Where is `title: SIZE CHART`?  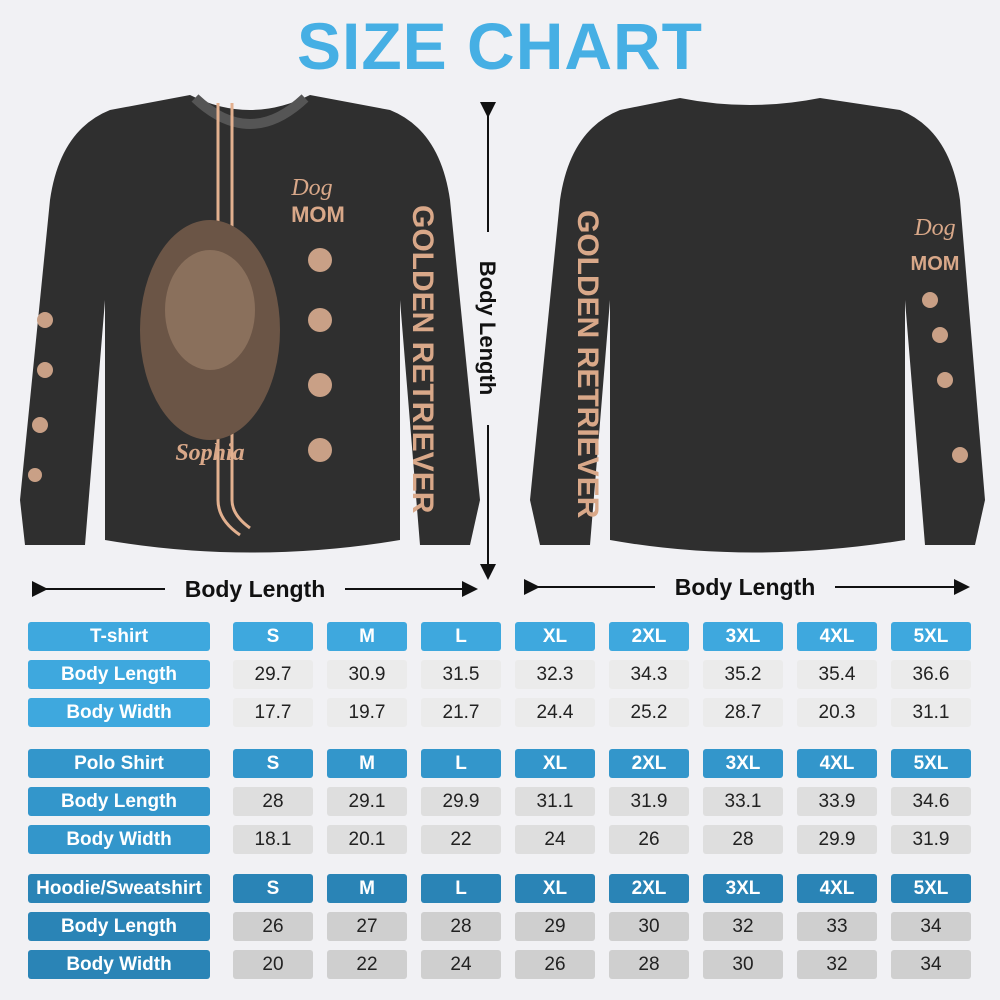
title: SIZE CHART is located at coordinates (500, 46).